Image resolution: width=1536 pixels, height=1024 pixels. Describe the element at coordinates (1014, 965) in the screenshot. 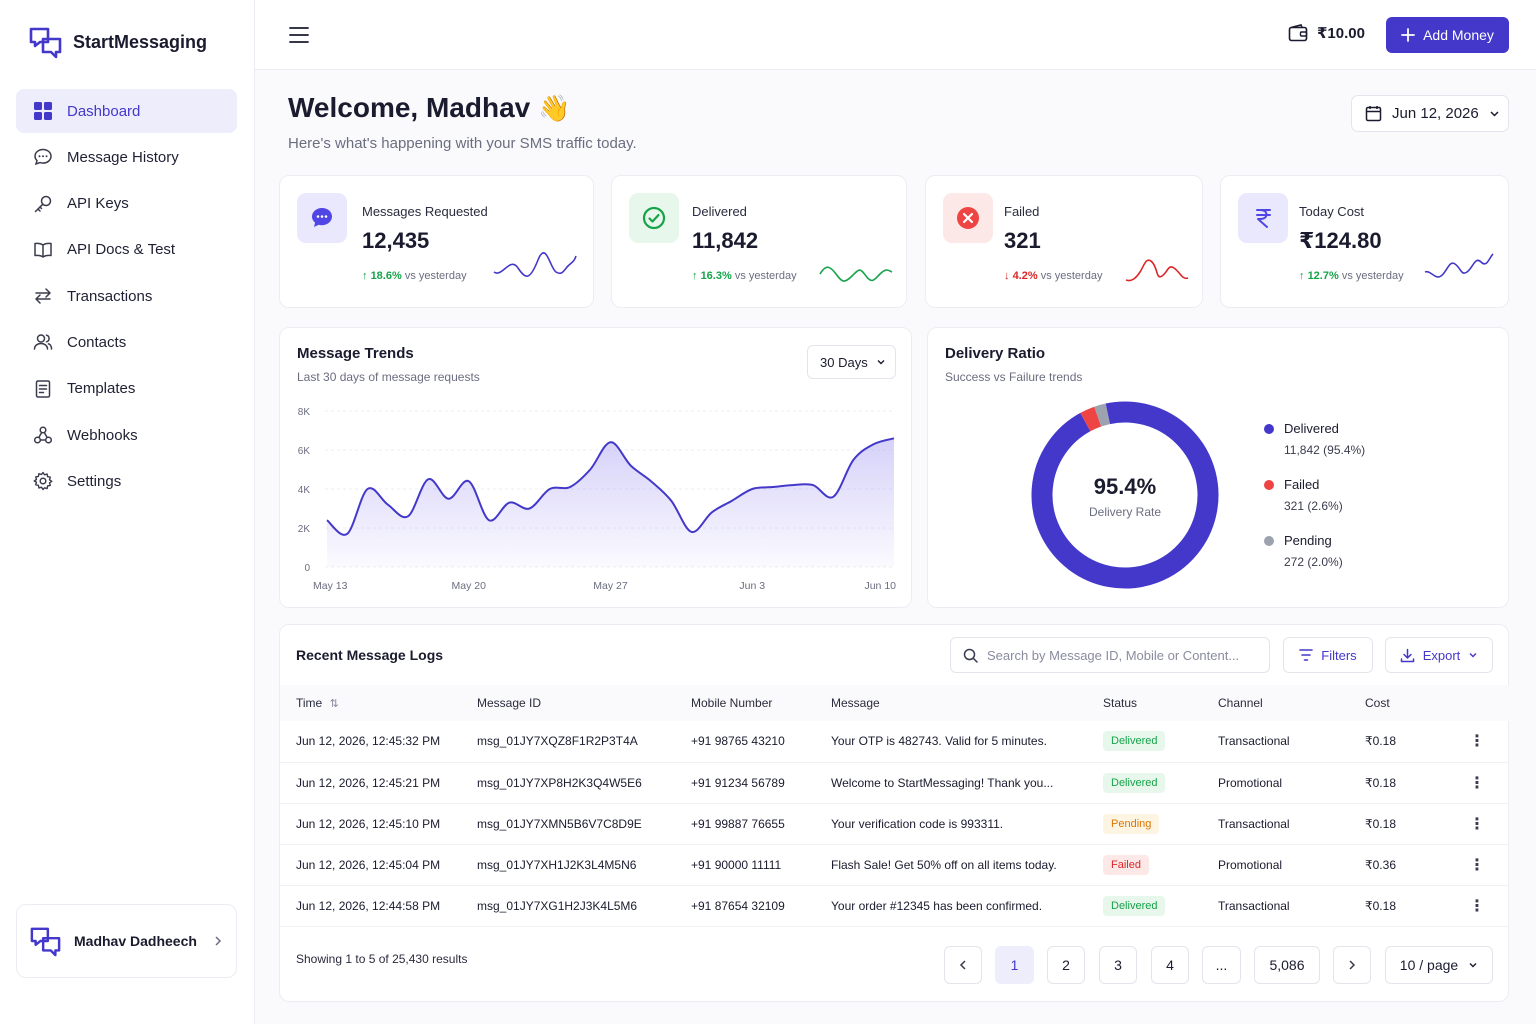

I see `pagination-page-1: 1` at that location.